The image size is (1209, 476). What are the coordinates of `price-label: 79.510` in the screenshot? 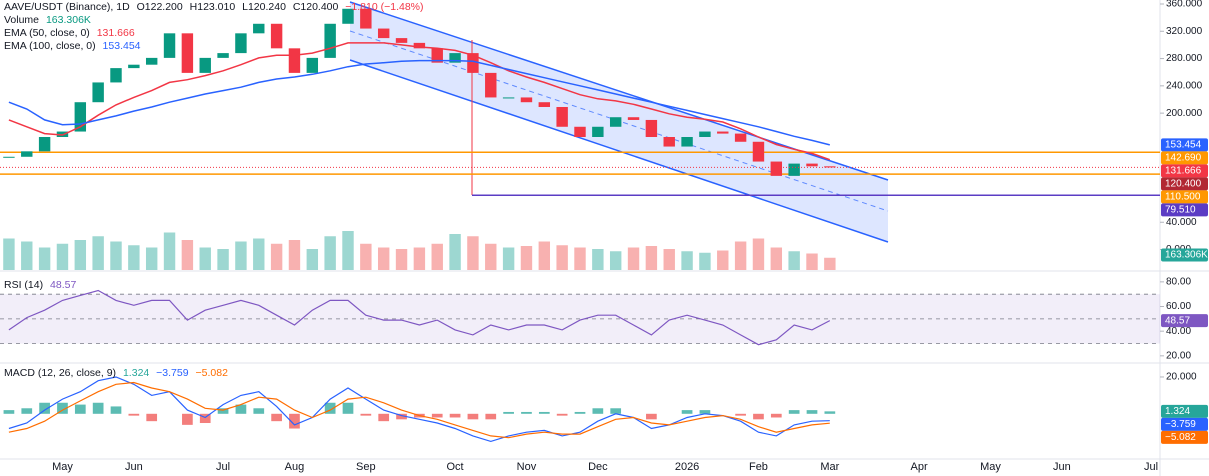 It's located at (1180, 210).